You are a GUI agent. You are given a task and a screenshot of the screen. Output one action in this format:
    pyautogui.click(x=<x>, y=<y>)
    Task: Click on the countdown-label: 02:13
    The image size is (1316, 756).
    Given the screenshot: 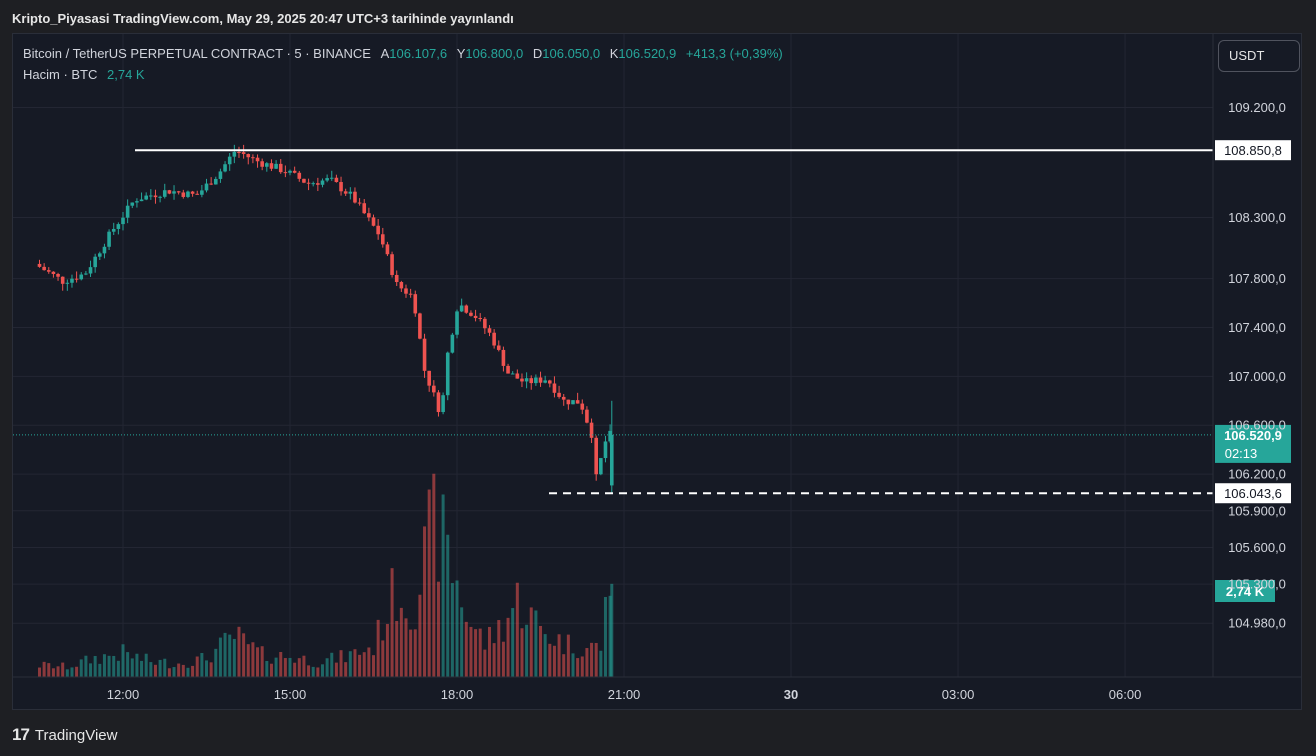 What is the action you would take?
    pyautogui.click(x=1241, y=453)
    